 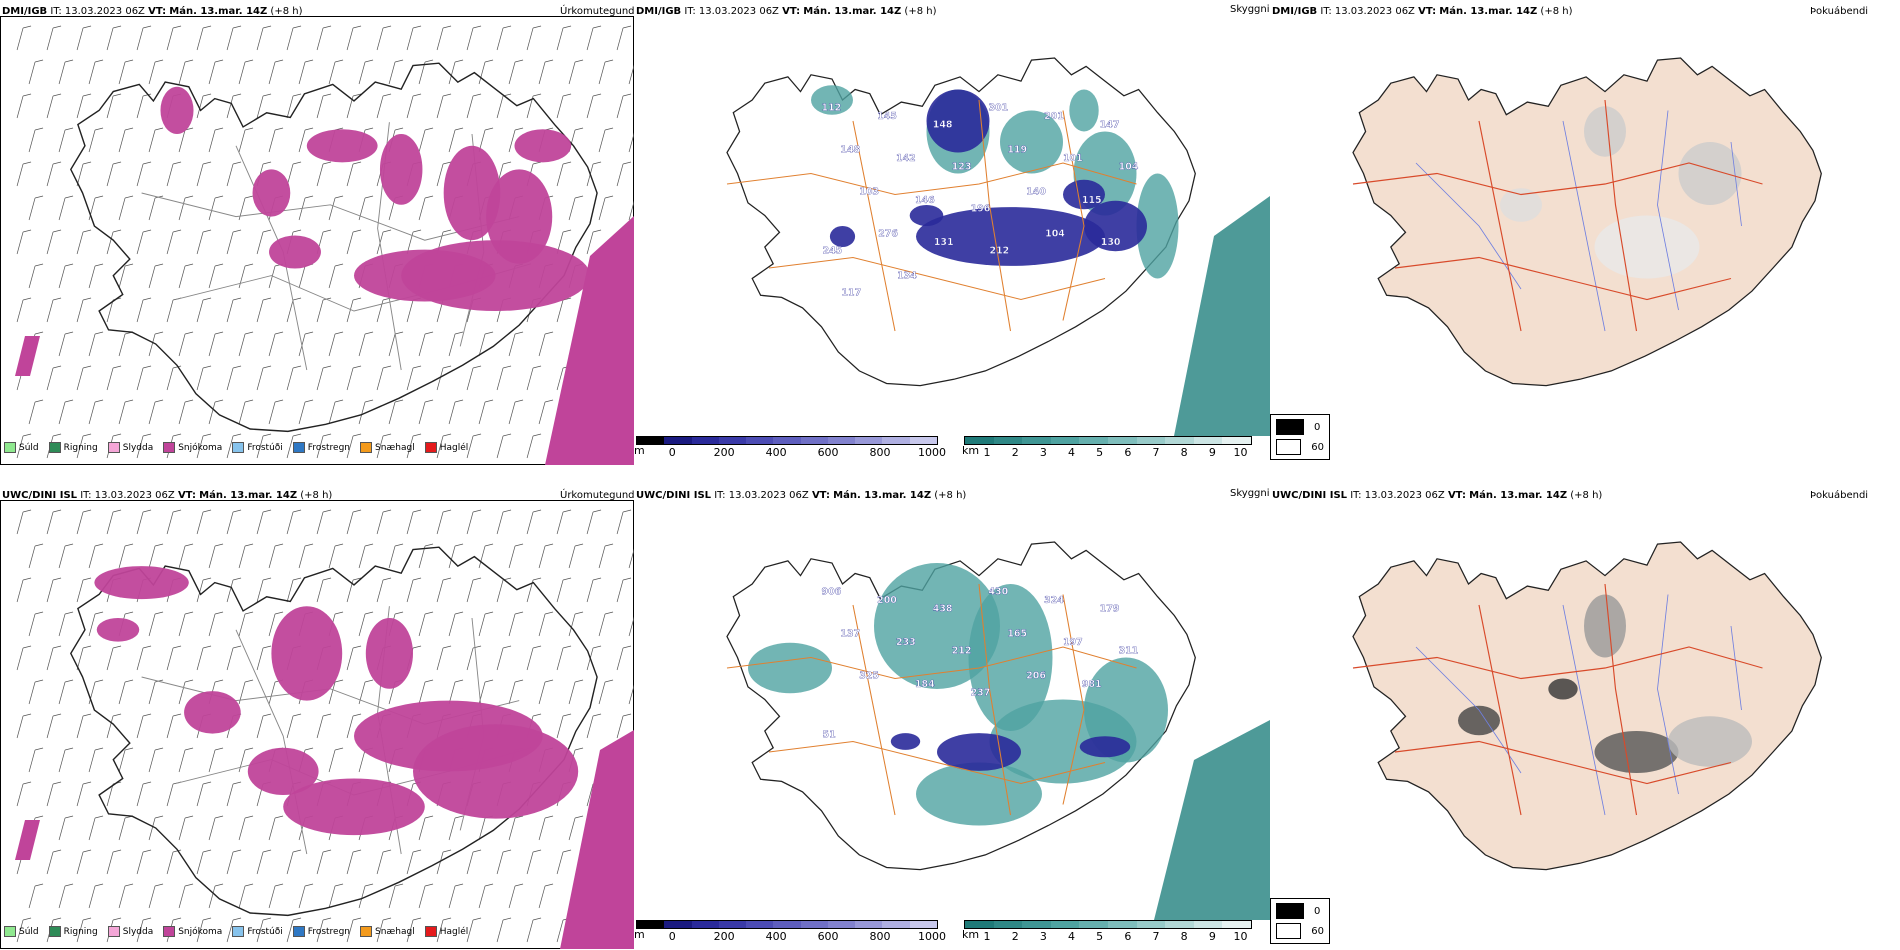 I want to click on legend-label: Snjókoma, so click(x=200, y=447).